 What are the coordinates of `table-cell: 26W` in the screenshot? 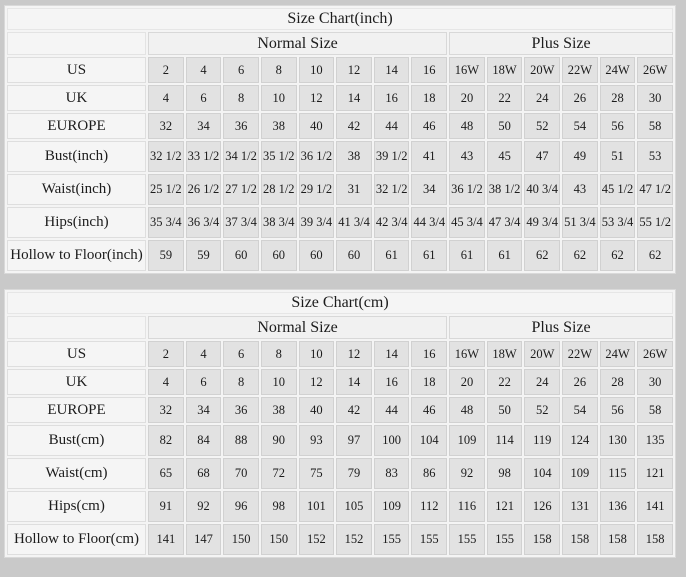 It's located at (655, 70).